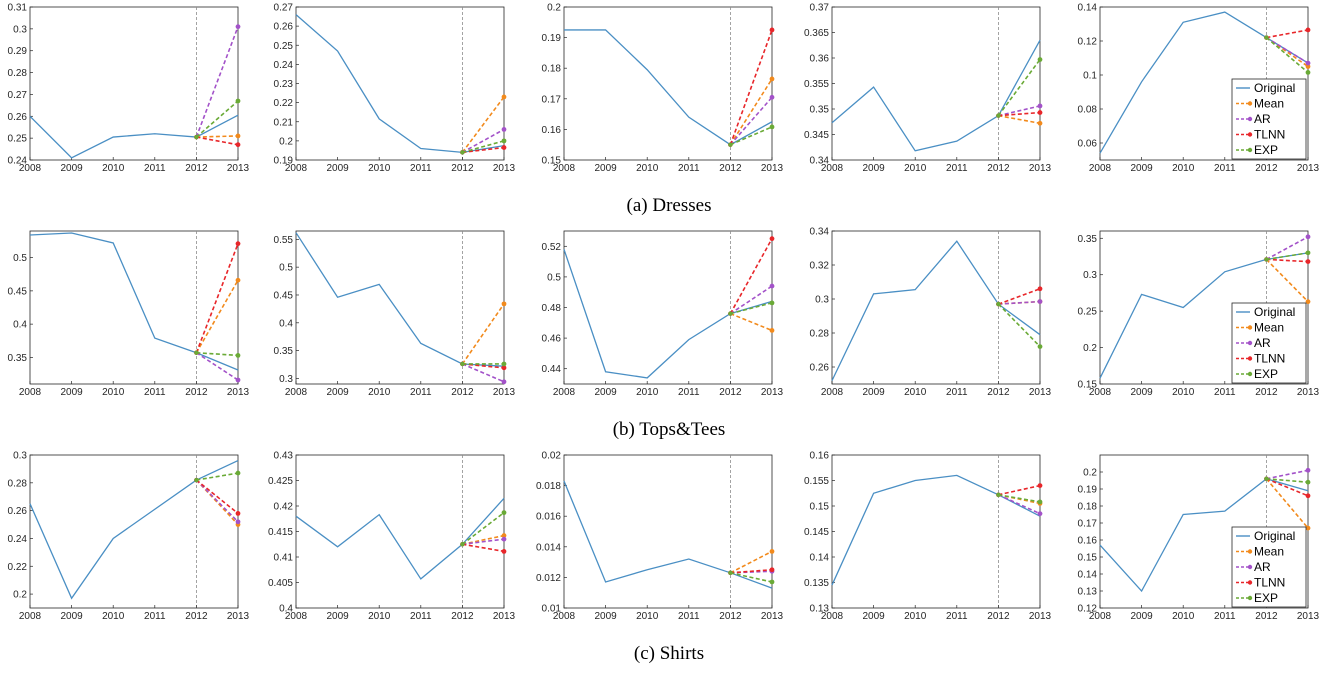 The image size is (1338, 674). I want to click on y-tick-label: 0.08, so click(1088, 110).